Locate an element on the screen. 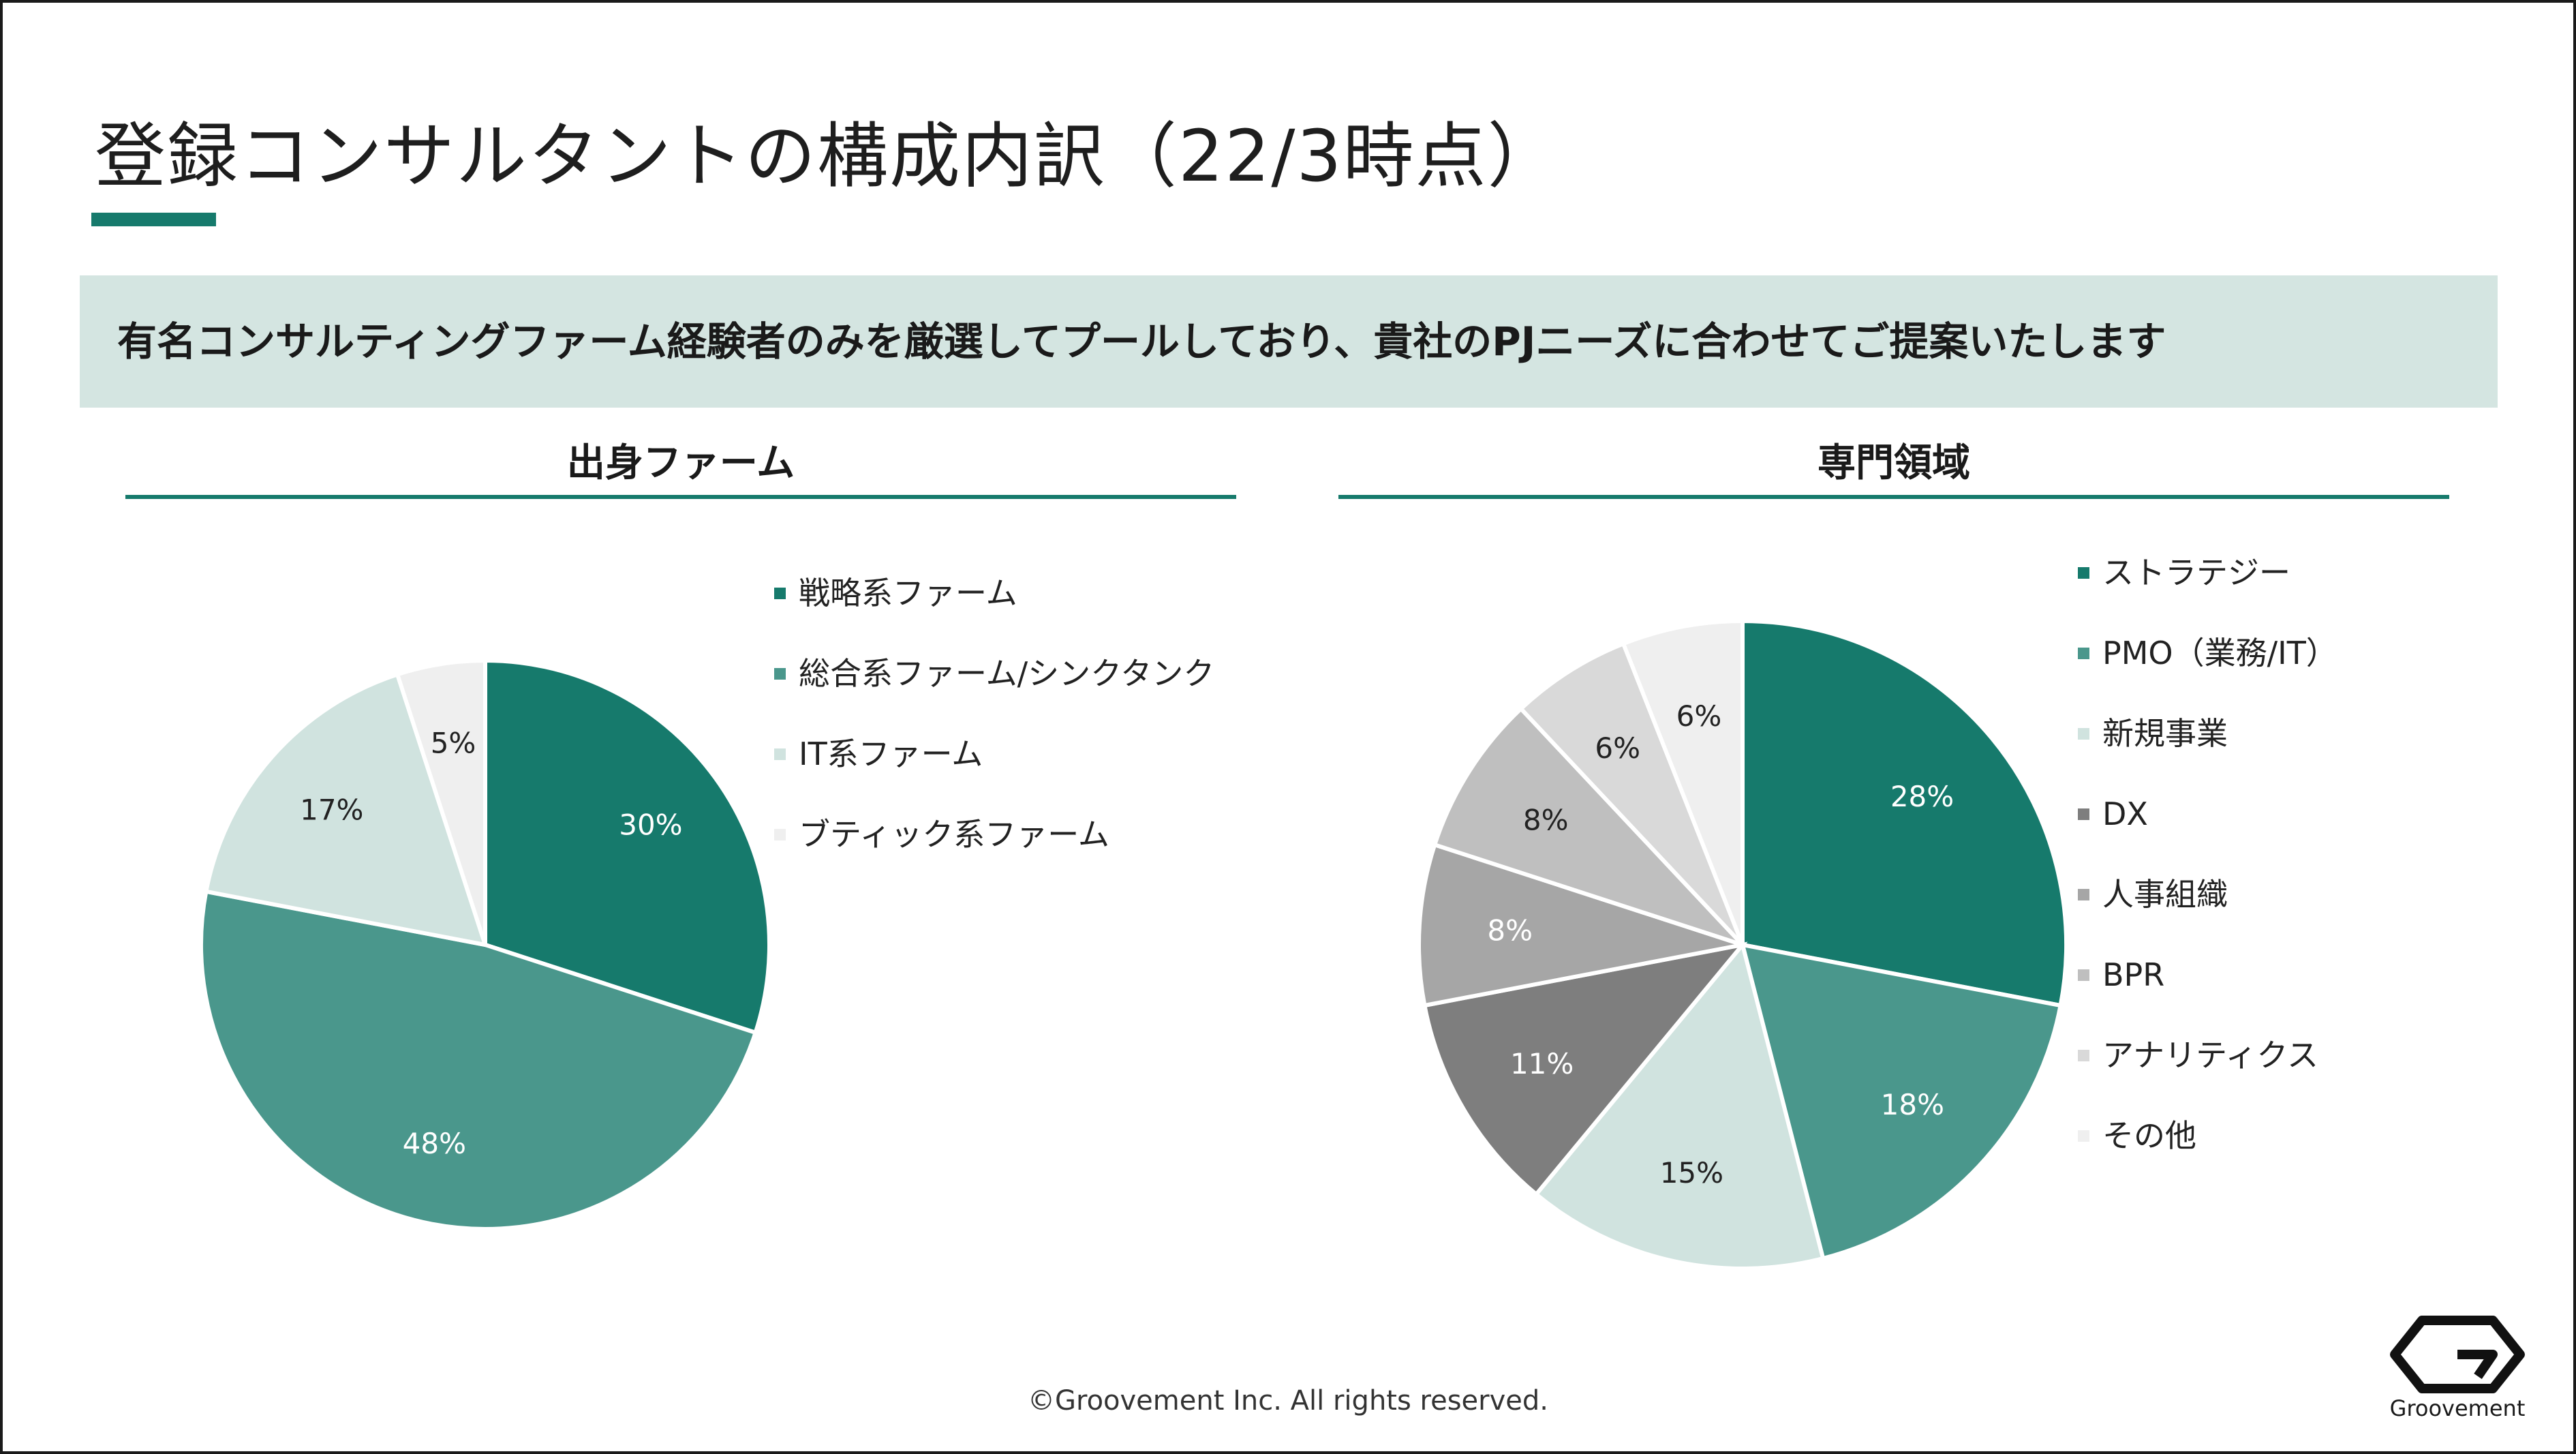  legend1-item-2: IT系ファーム is located at coordinates (994, 775).